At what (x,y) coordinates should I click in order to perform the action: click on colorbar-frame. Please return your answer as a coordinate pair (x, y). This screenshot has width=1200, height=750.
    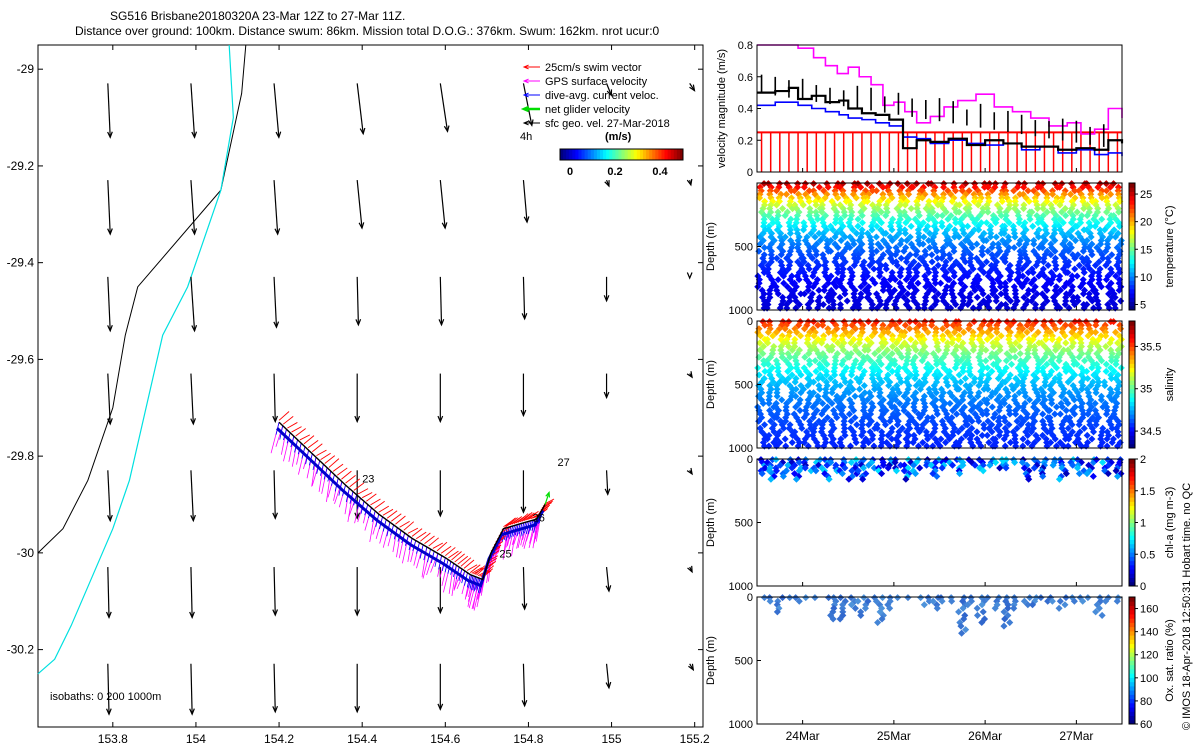
    Looking at the image, I should click on (1132, 246).